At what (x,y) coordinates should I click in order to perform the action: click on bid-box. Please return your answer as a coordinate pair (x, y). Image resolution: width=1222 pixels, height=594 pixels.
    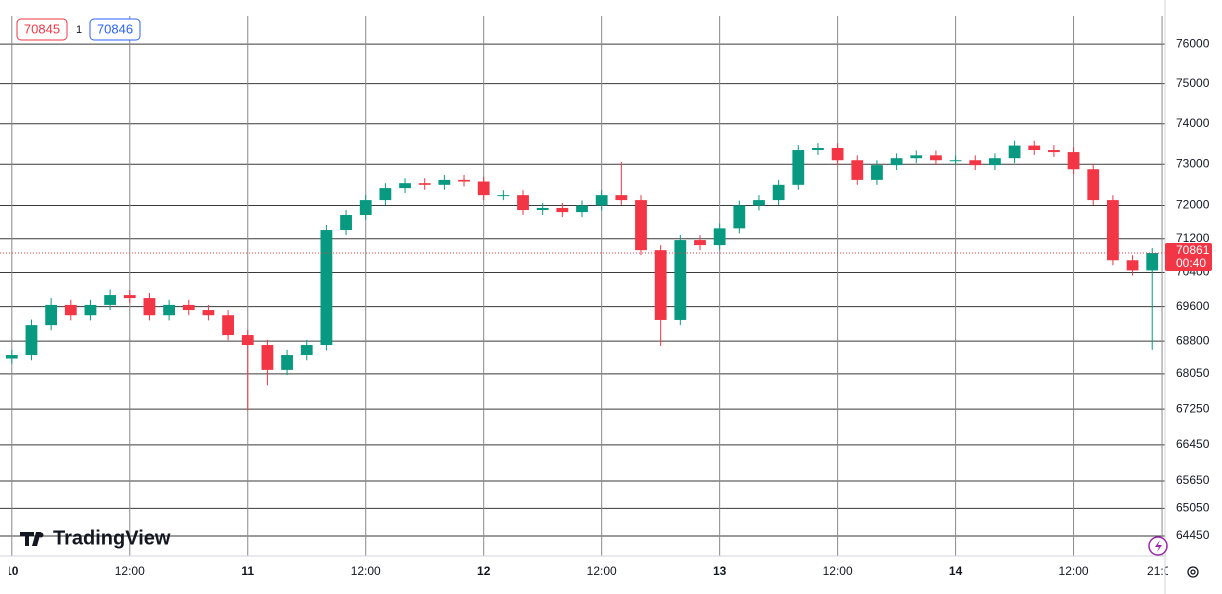
    Looking at the image, I should click on (42, 29).